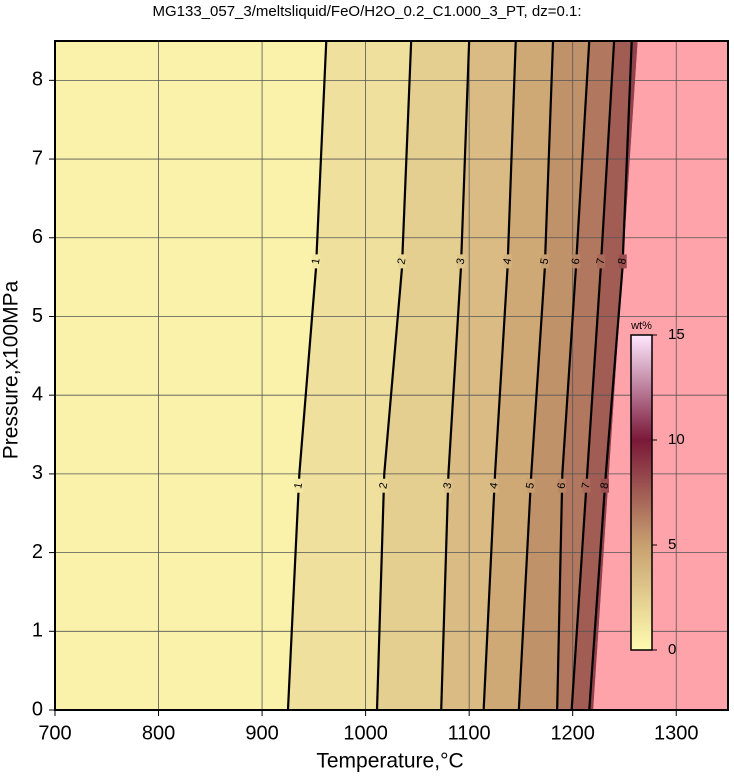 This screenshot has height=776, width=734. I want to click on y-tick-label: 7, so click(37, 158).